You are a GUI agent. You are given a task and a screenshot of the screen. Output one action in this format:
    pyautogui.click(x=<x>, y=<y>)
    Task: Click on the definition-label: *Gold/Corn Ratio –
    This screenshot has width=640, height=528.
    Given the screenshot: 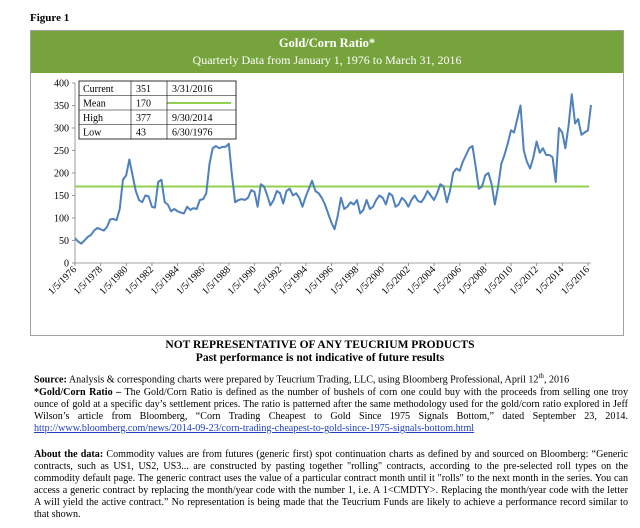 What is the action you would take?
    pyautogui.click(x=78, y=392)
    